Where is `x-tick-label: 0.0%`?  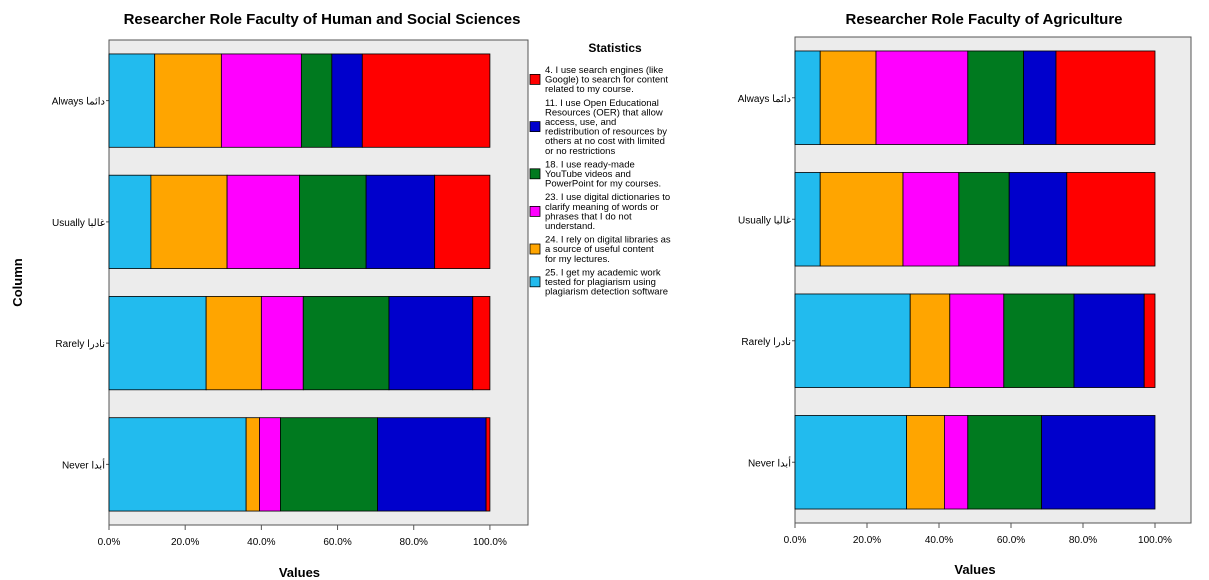 x-tick-label: 0.0% is located at coordinates (795, 540).